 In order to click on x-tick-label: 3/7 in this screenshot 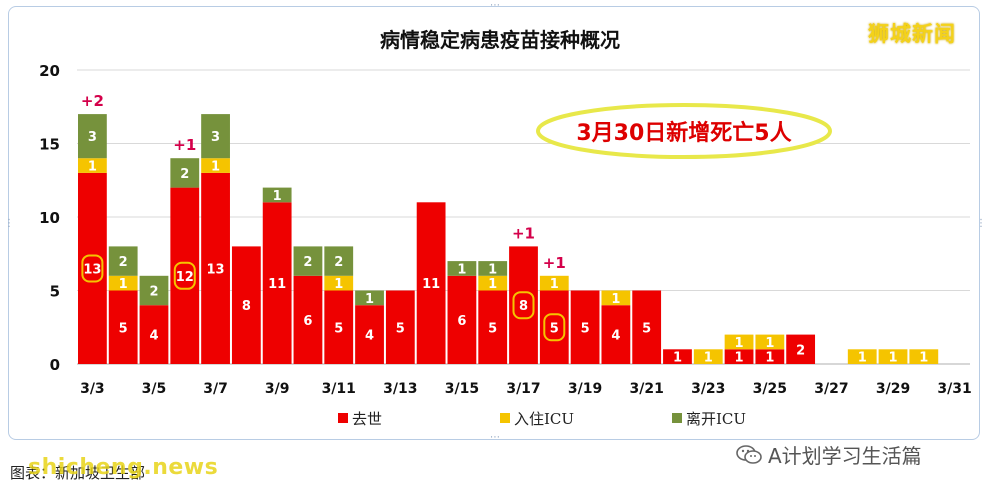, I will do `click(215, 389)`.